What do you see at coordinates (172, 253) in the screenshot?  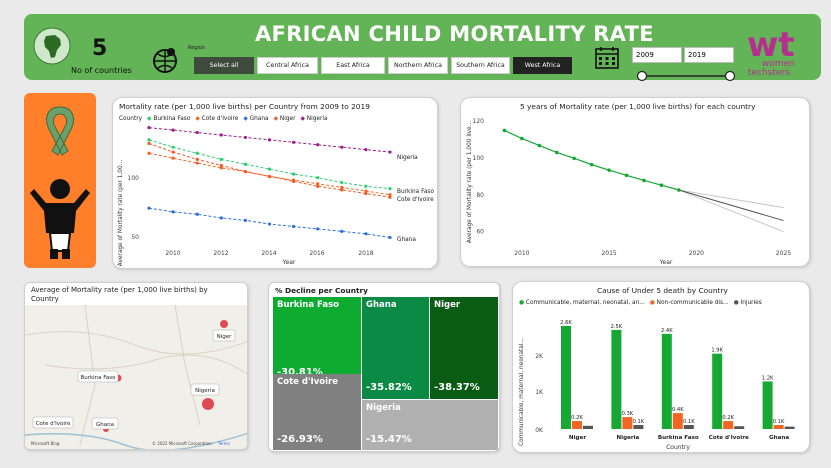 I see `line-chart-xtick: 2010` at bounding box center [172, 253].